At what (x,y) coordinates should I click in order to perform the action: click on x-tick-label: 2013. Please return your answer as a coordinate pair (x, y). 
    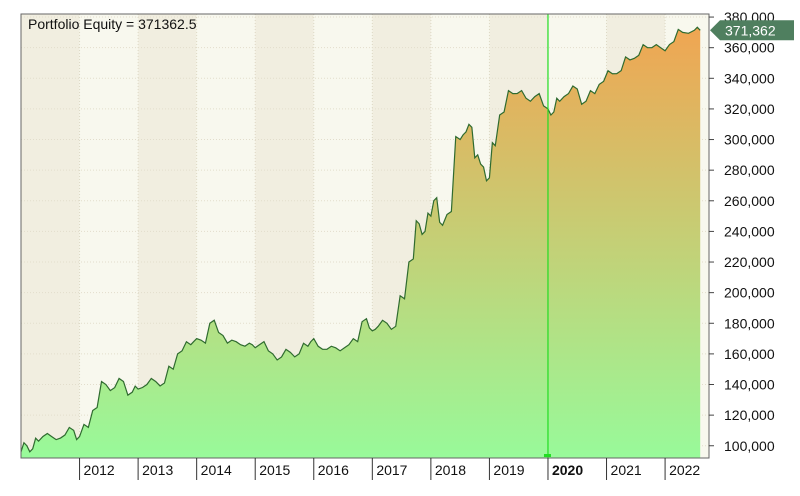
    Looking at the image, I should click on (157, 470).